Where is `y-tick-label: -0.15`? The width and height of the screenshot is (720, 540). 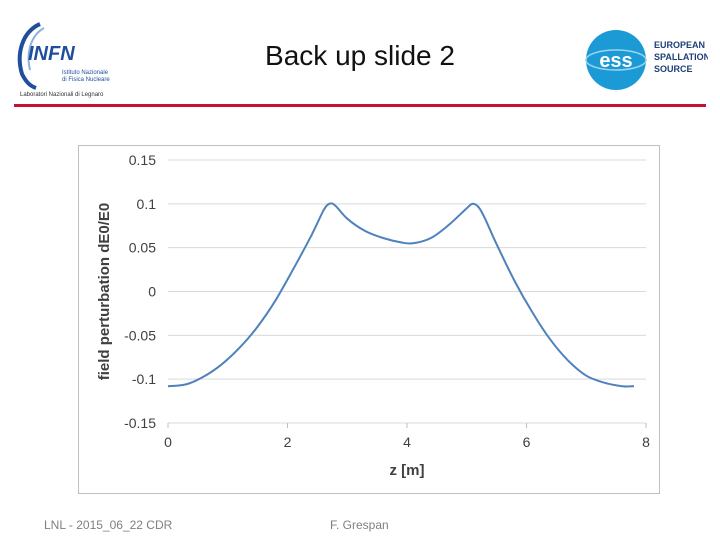 y-tick-label: -0.15 is located at coordinates (140, 423).